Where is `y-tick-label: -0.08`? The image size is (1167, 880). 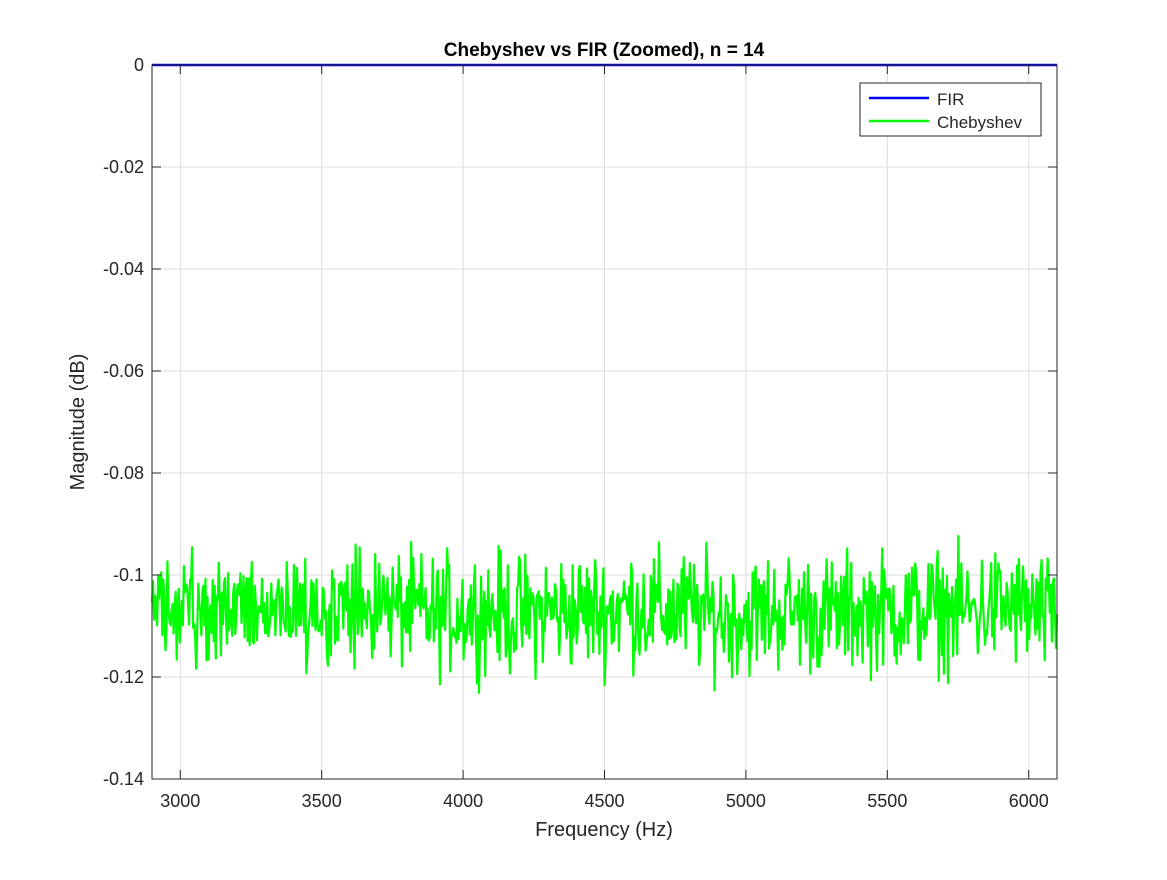
y-tick-label: -0.08 is located at coordinates (123, 473).